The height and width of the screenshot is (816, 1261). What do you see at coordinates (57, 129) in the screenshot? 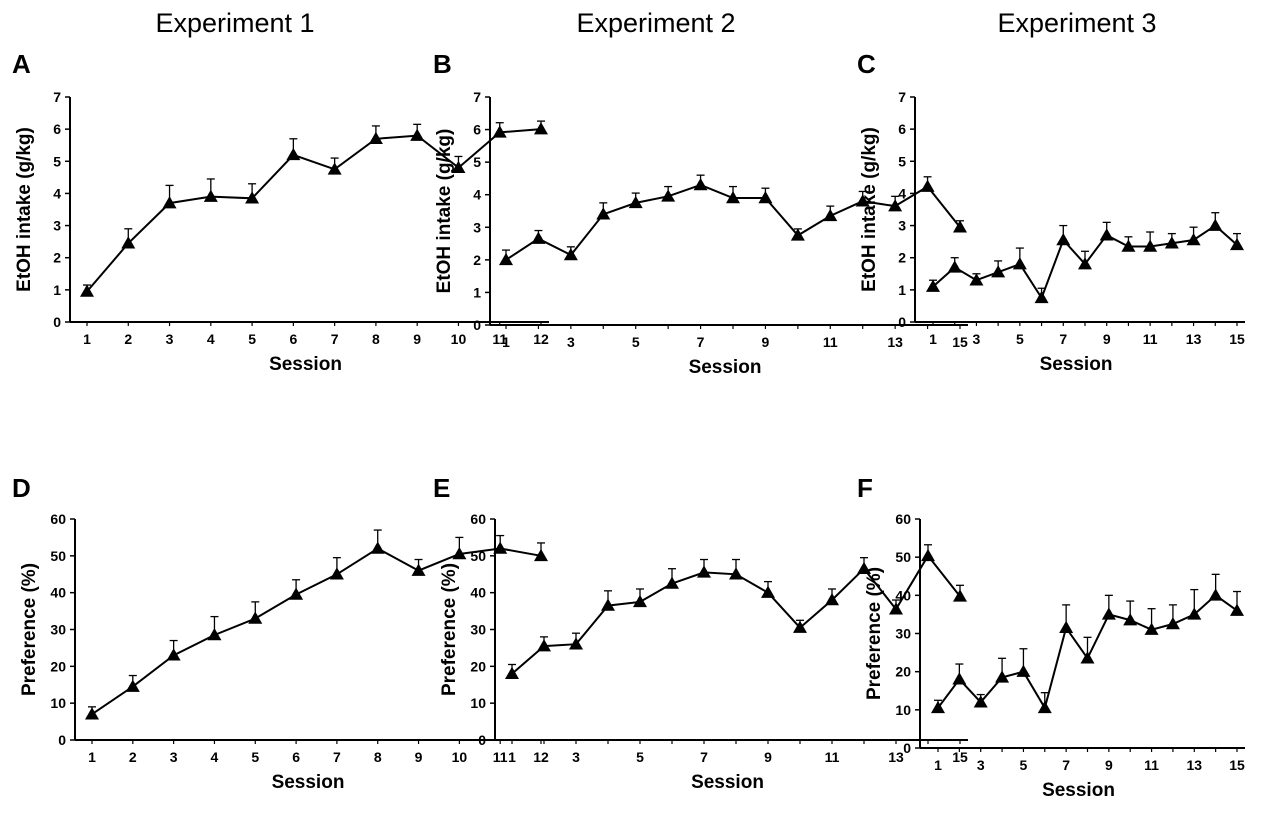
I see `y-tick-label: 6` at bounding box center [57, 129].